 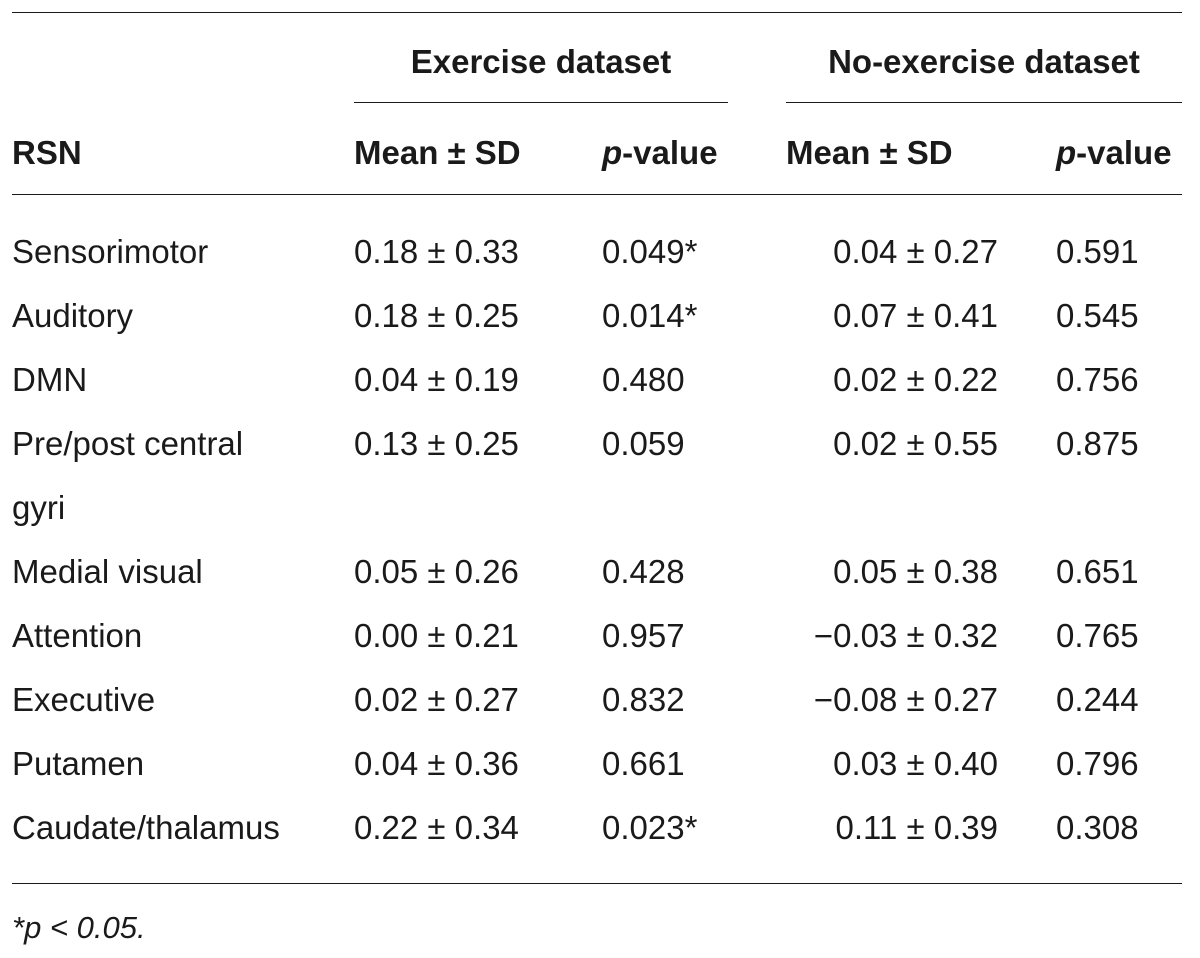 I want to click on table-row-rsn: Pre/post central, so click(x=128, y=443).